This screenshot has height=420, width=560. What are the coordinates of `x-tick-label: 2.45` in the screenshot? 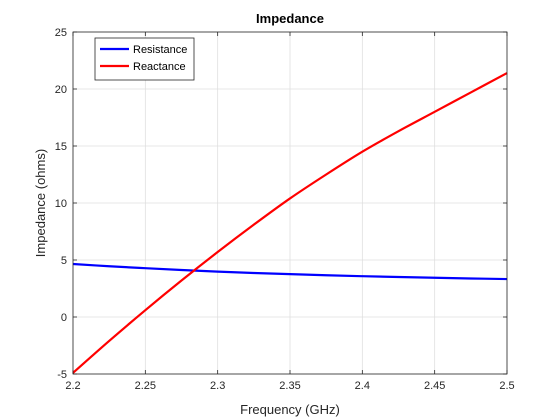 It's located at (434, 386).